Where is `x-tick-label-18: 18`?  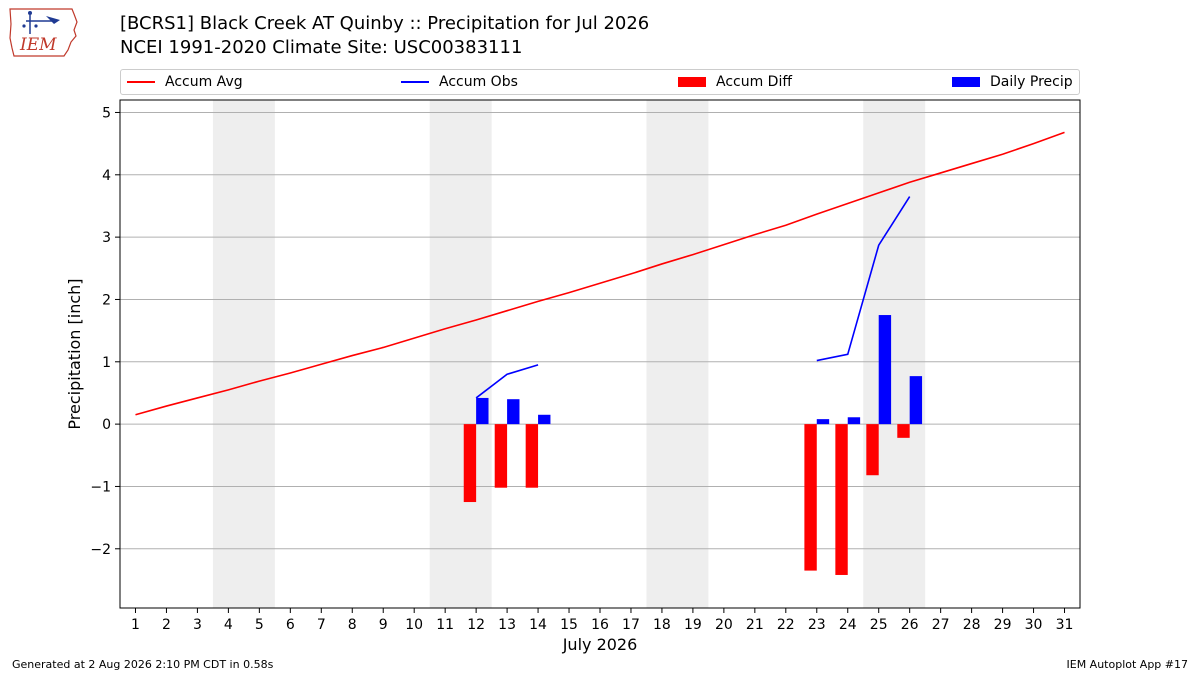
x-tick-label-18: 18 is located at coordinates (662, 625).